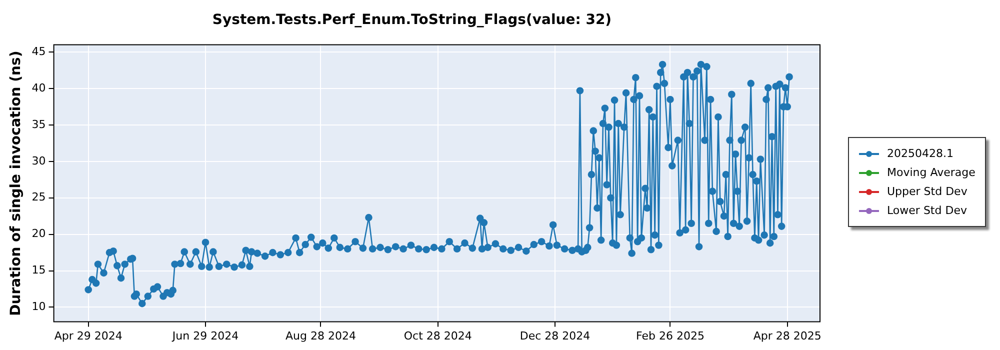 This screenshot has width=1000, height=350. I want to click on x-tick-label: Jun 29 2024, so click(205, 335).